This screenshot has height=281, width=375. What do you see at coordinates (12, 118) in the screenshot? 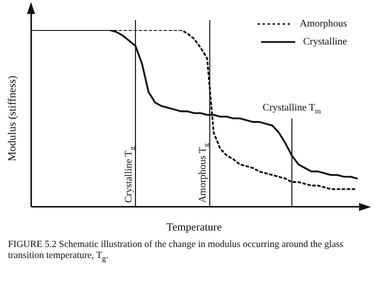
I see `y-axis-title: Modulus (stiffness)` at bounding box center [12, 118].